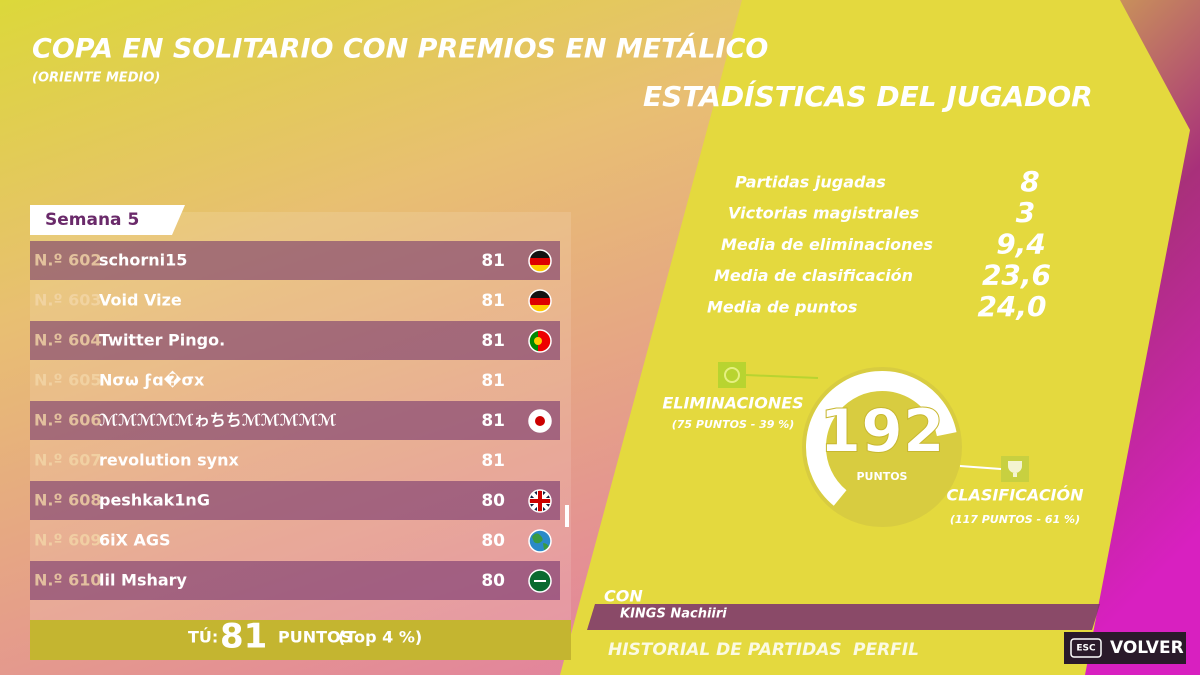  Describe the element at coordinates (1021, 243) in the screenshot. I see `stat-value: 9,4` at that location.